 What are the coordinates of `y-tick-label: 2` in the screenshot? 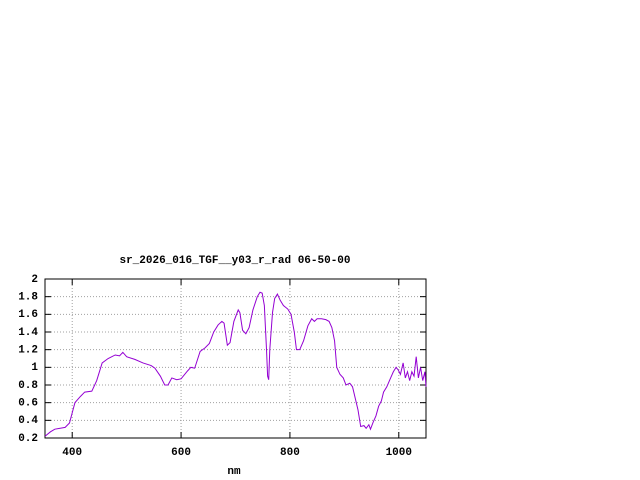 It's located at (34, 280).